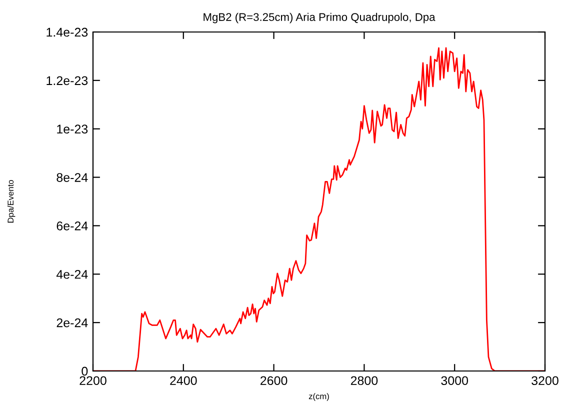 Image resolution: width=566 pixels, height=408 pixels. I want to click on x-tick-label: 2400, so click(183, 381).